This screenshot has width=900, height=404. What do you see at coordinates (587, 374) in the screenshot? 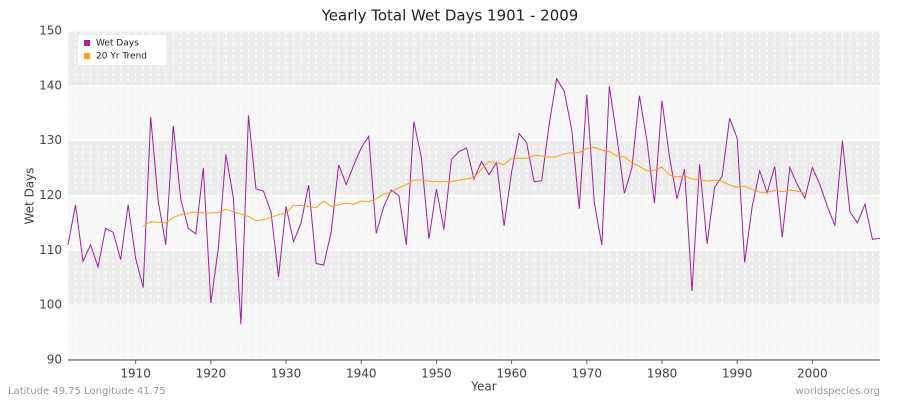
I see `x-tick-label: 1970` at bounding box center [587, 374].